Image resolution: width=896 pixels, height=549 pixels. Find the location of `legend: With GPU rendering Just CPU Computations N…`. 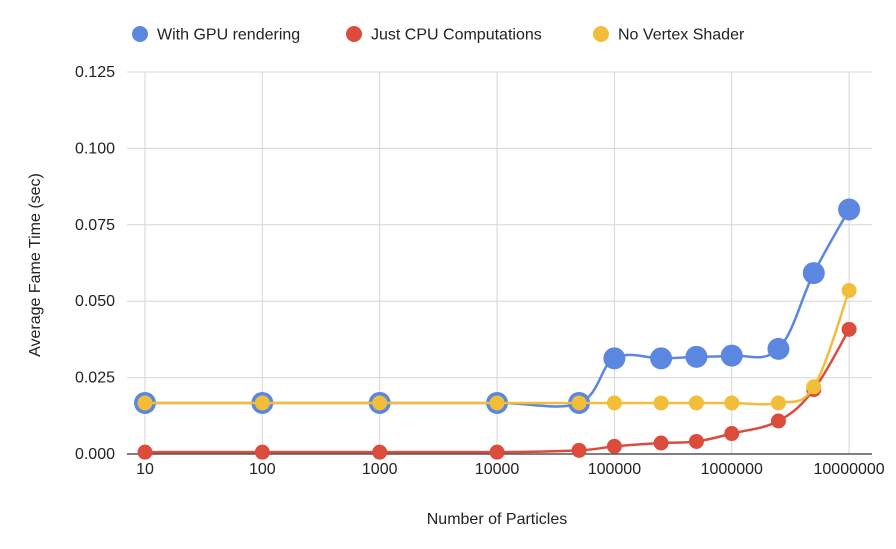

legend: With GPU rendering Just CPU Computations N… is located at coordinates (438, 35).